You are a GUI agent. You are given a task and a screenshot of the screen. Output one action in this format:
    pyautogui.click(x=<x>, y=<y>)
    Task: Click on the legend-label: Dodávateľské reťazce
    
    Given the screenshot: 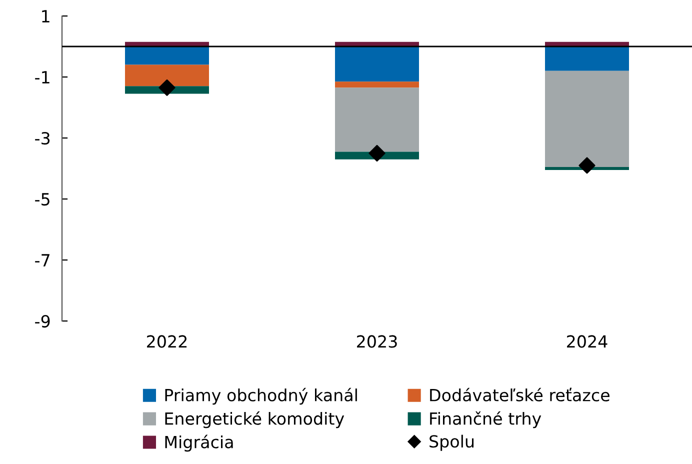 What is the action you would take?
    pyautogui.click(x=520, y=395)
    